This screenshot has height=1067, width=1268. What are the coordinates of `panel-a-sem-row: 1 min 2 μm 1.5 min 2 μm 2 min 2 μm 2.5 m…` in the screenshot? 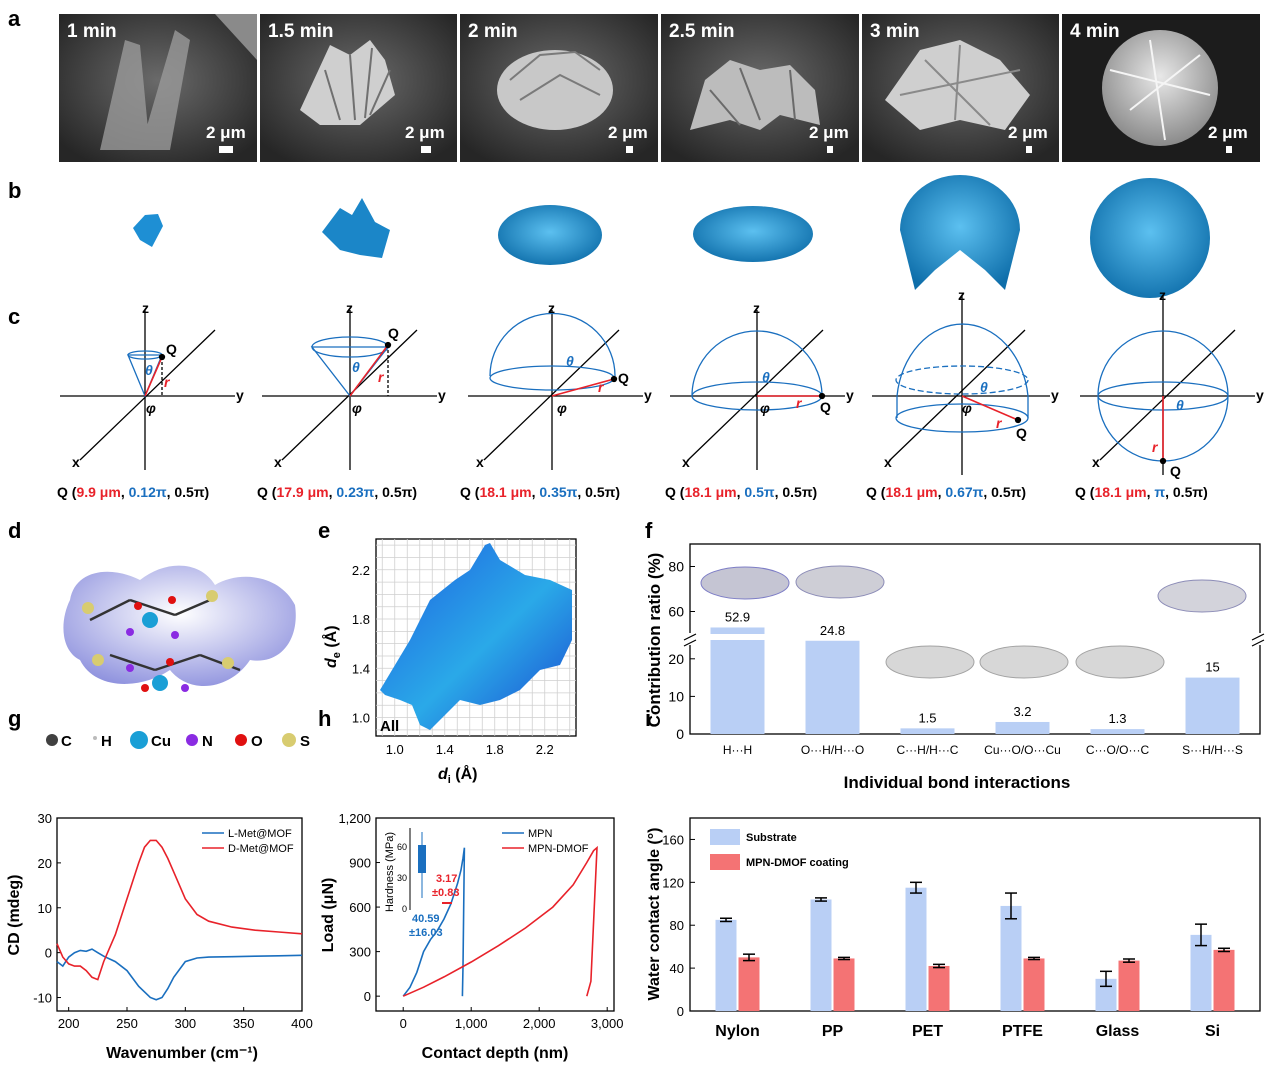 It's located at (659, 88).